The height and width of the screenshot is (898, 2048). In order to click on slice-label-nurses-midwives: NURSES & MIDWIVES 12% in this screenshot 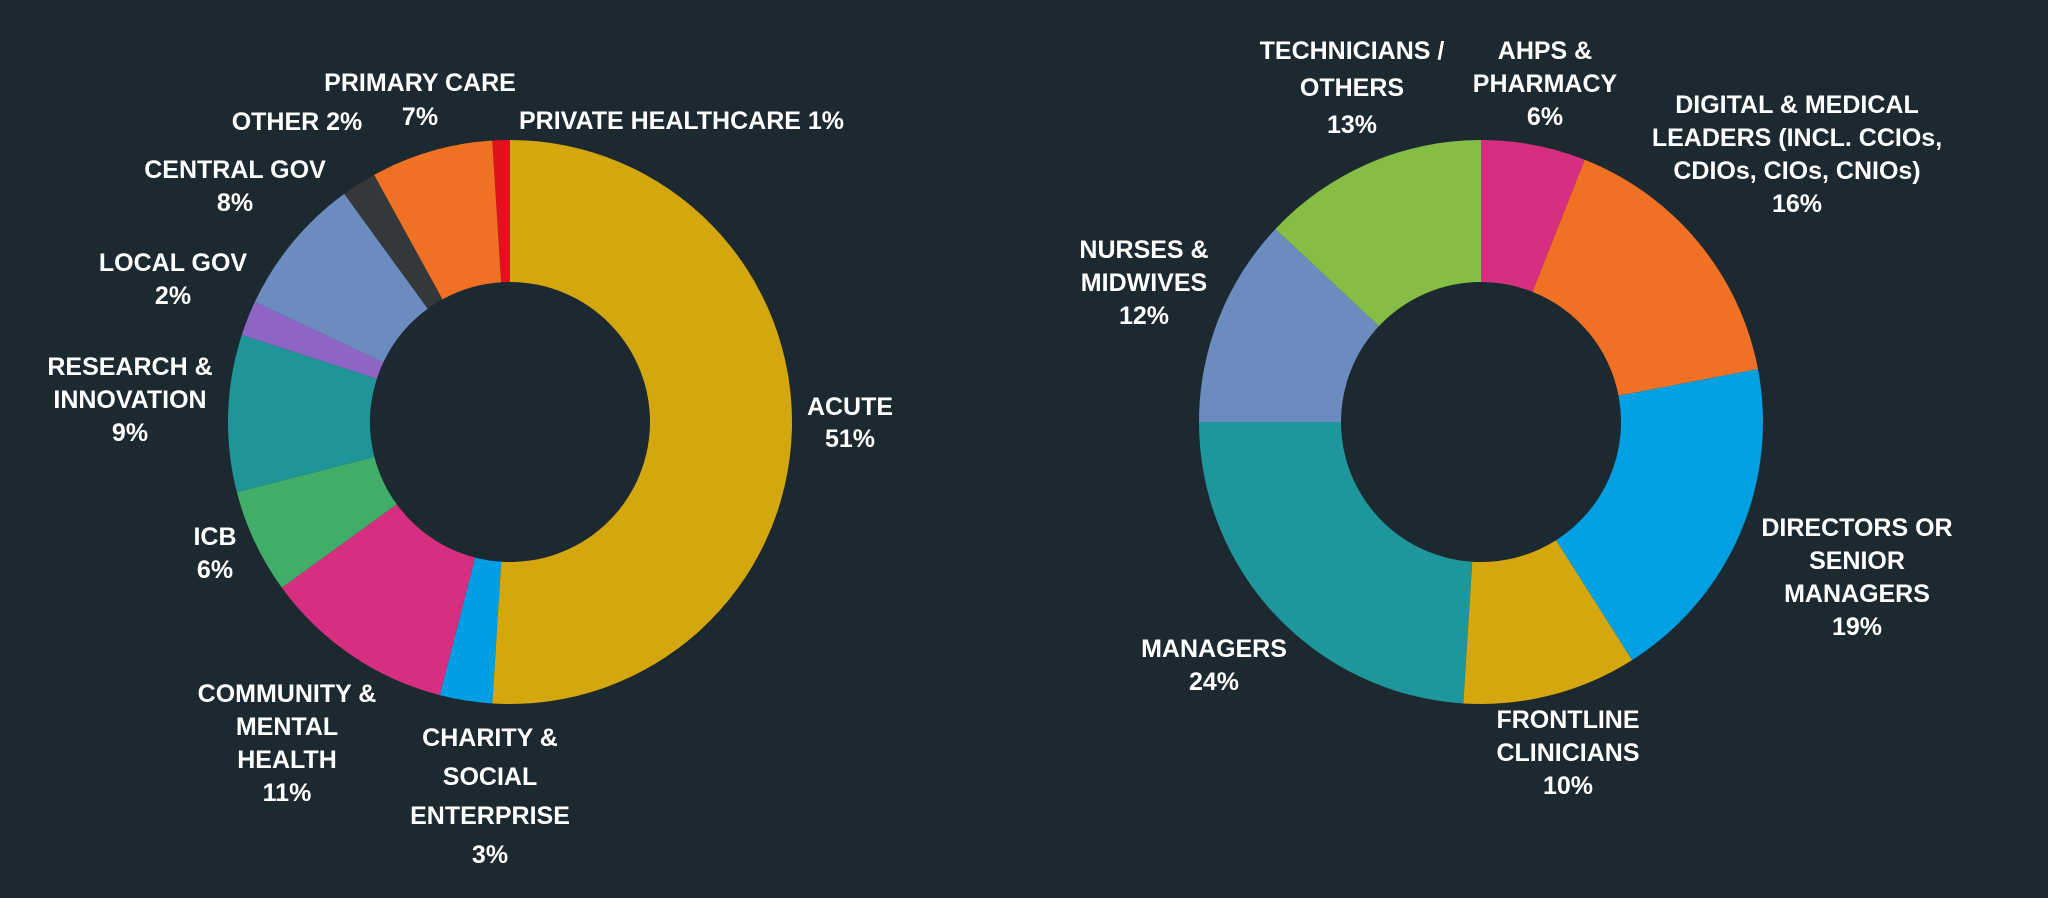, I will do `click(1143, 283)`.